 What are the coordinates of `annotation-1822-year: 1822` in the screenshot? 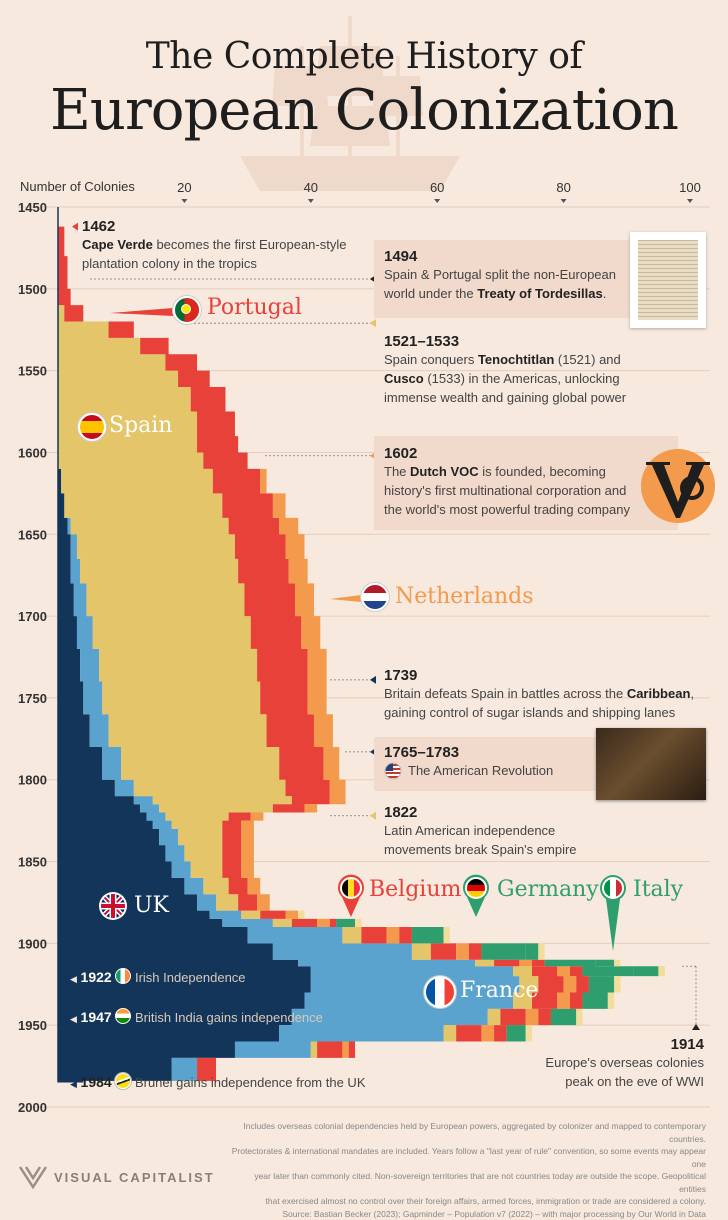 It's located at (480, 812).